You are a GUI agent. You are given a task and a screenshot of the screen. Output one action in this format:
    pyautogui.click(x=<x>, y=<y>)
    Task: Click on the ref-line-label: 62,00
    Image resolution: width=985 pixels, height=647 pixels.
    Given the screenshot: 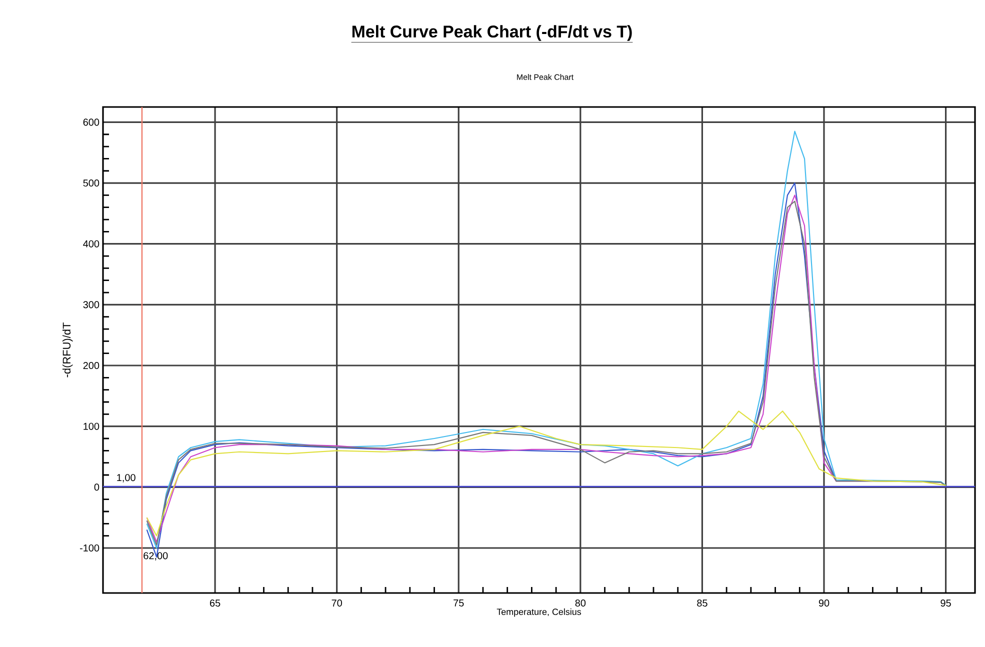 What is the action you would take?
    pyautogui.click(x=156, y=556)
    